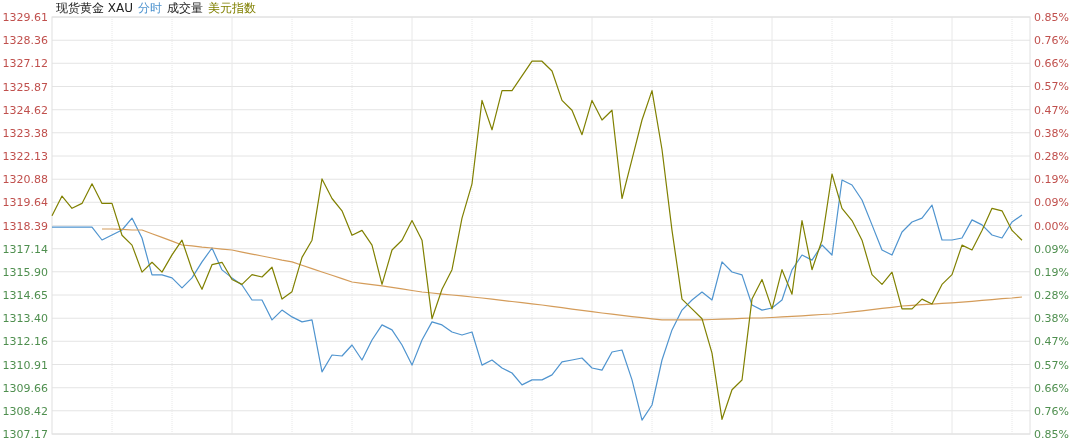 The height and width of the screenshot is (439, 1076). I want to click on y-tick-label: 1323.38, so click(25, 133).